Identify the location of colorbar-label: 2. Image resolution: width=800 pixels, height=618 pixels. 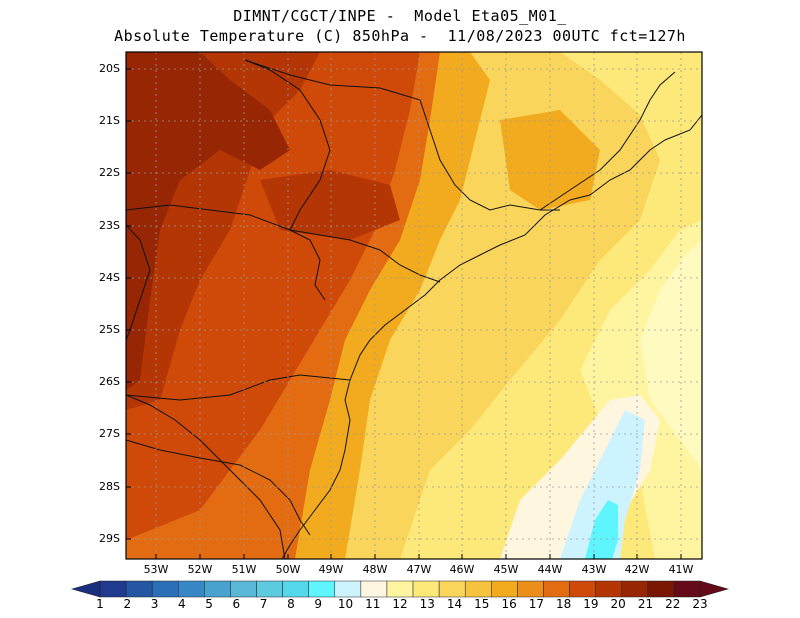
(127, 604).